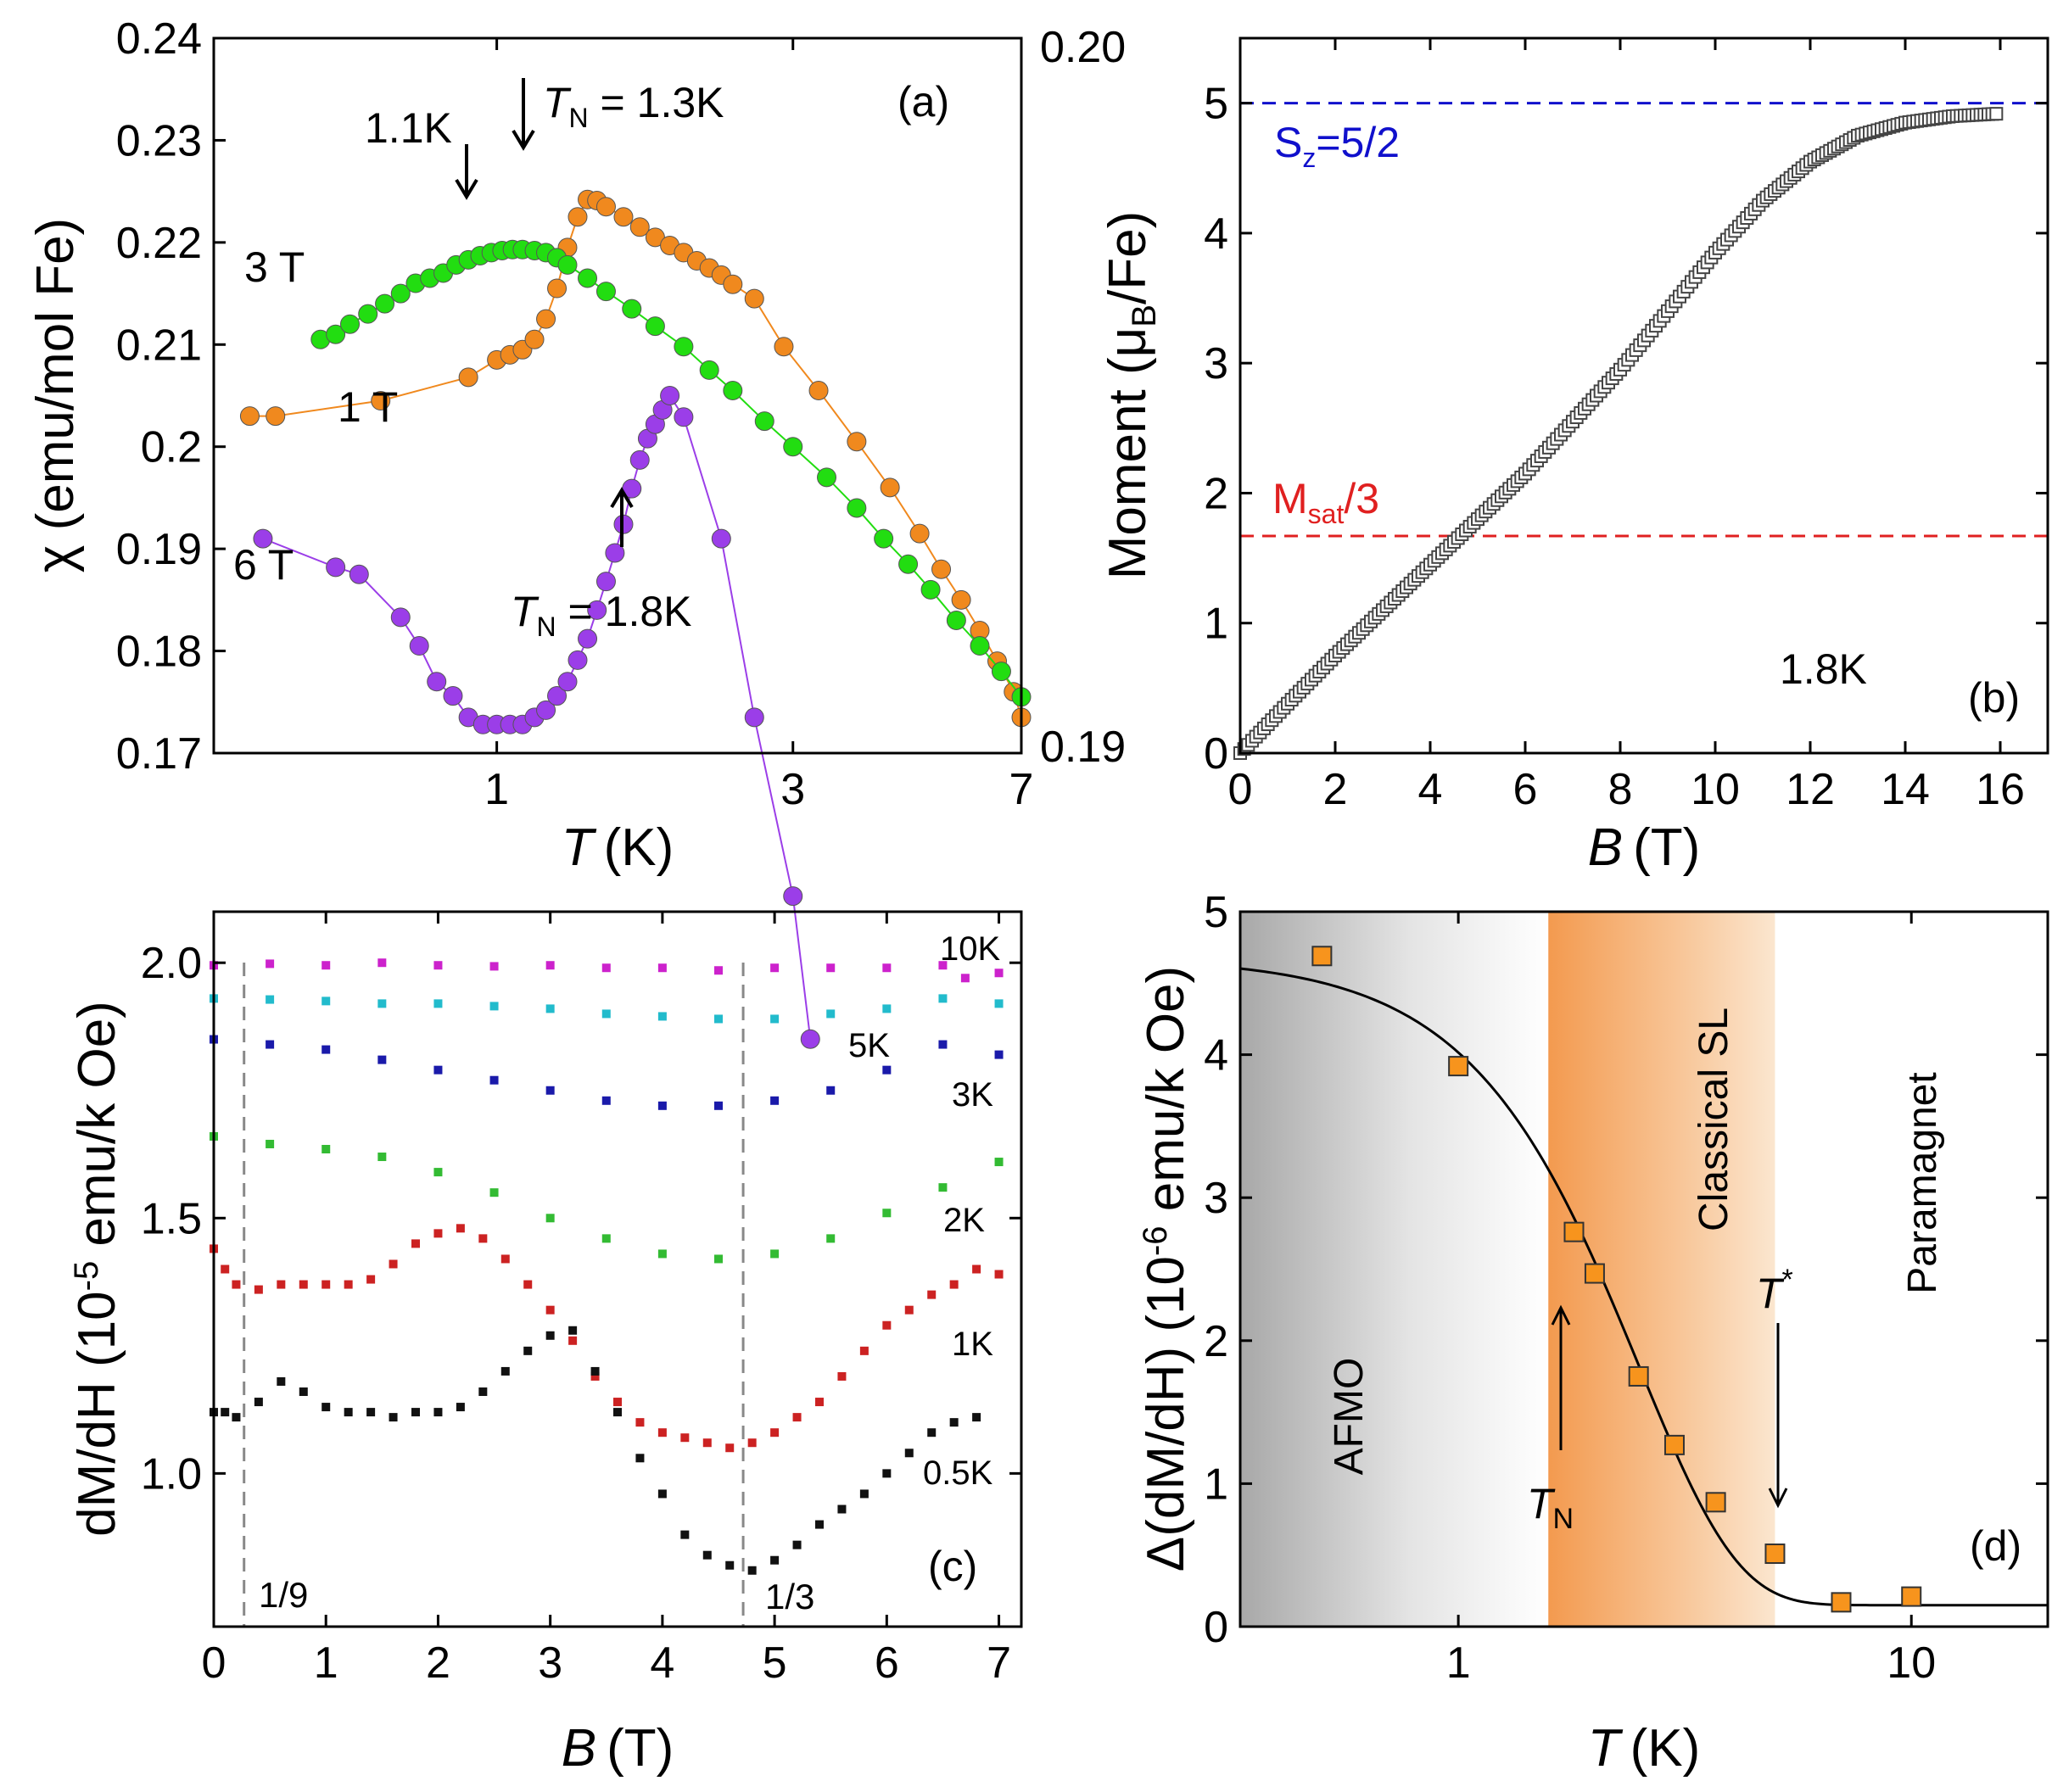 The width and height of the screenshot is (2052, 1792). I want to click on d-ytick-label: 4, so click(1216, 1055).